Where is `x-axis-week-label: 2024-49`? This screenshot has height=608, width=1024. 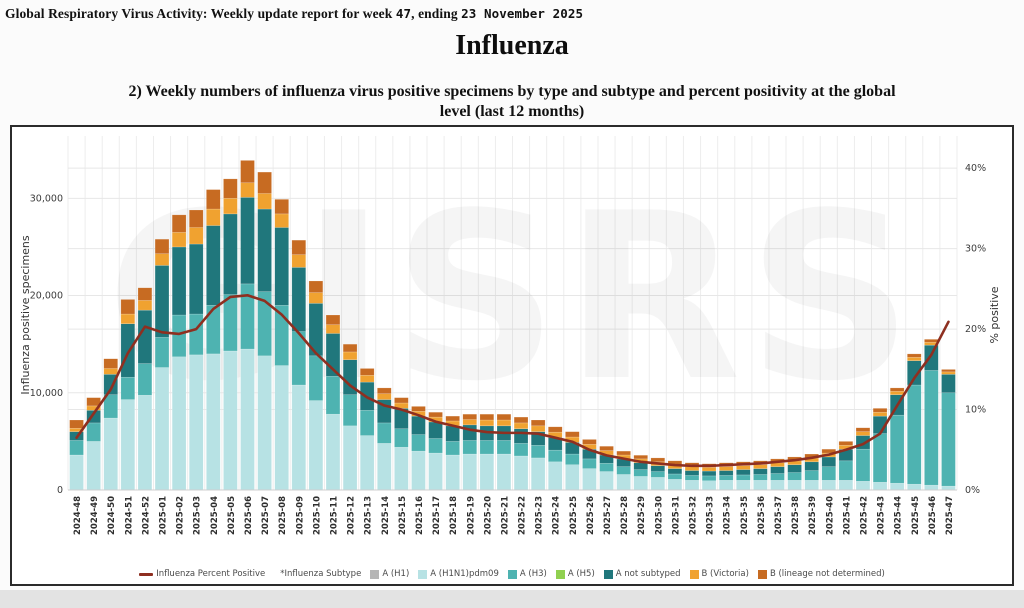
x-axis-week-label: 2024-49 is located at coordinates (95, 515).